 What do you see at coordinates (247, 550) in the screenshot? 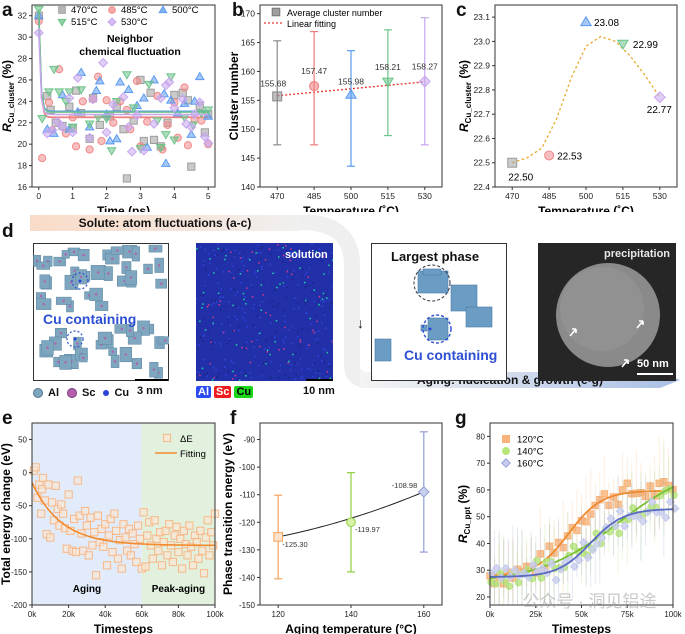
I see `y-tick-label: -130` at bounding box center [247, 550].